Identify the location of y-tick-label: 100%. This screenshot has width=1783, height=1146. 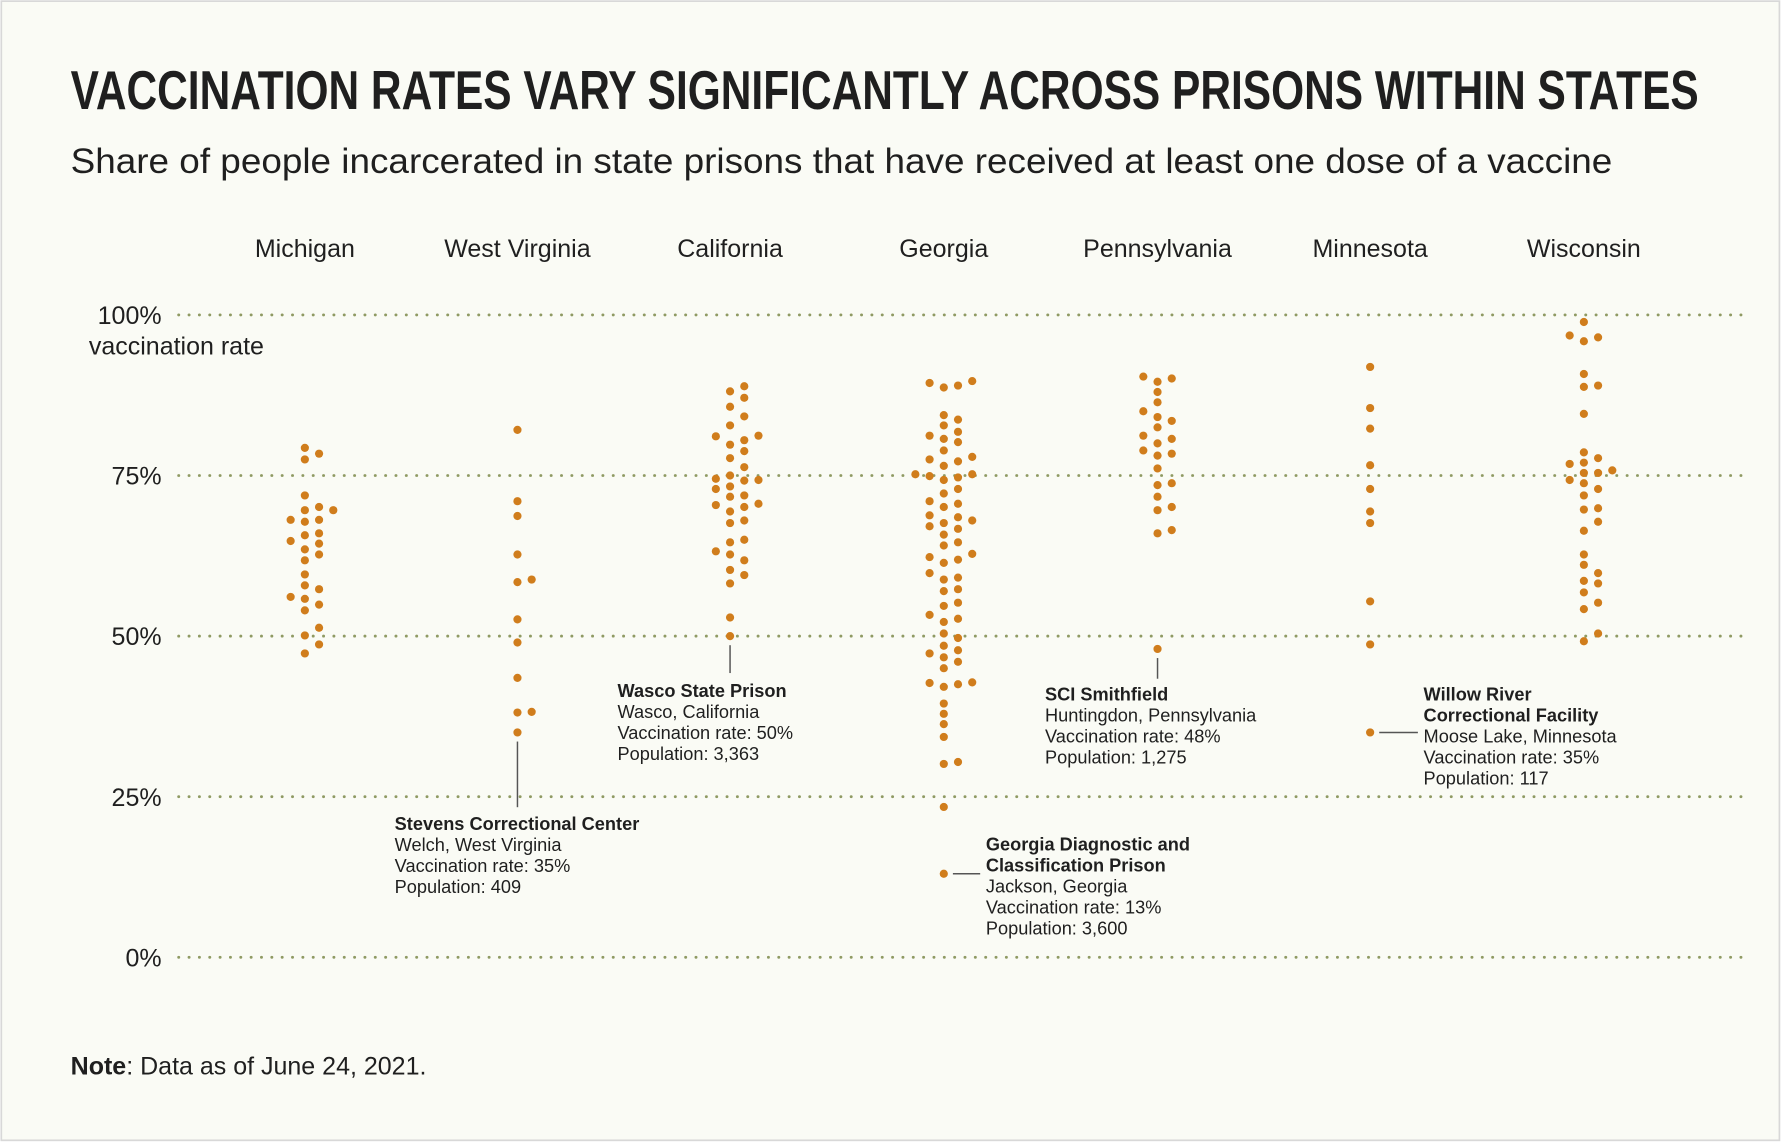
(130, 316).